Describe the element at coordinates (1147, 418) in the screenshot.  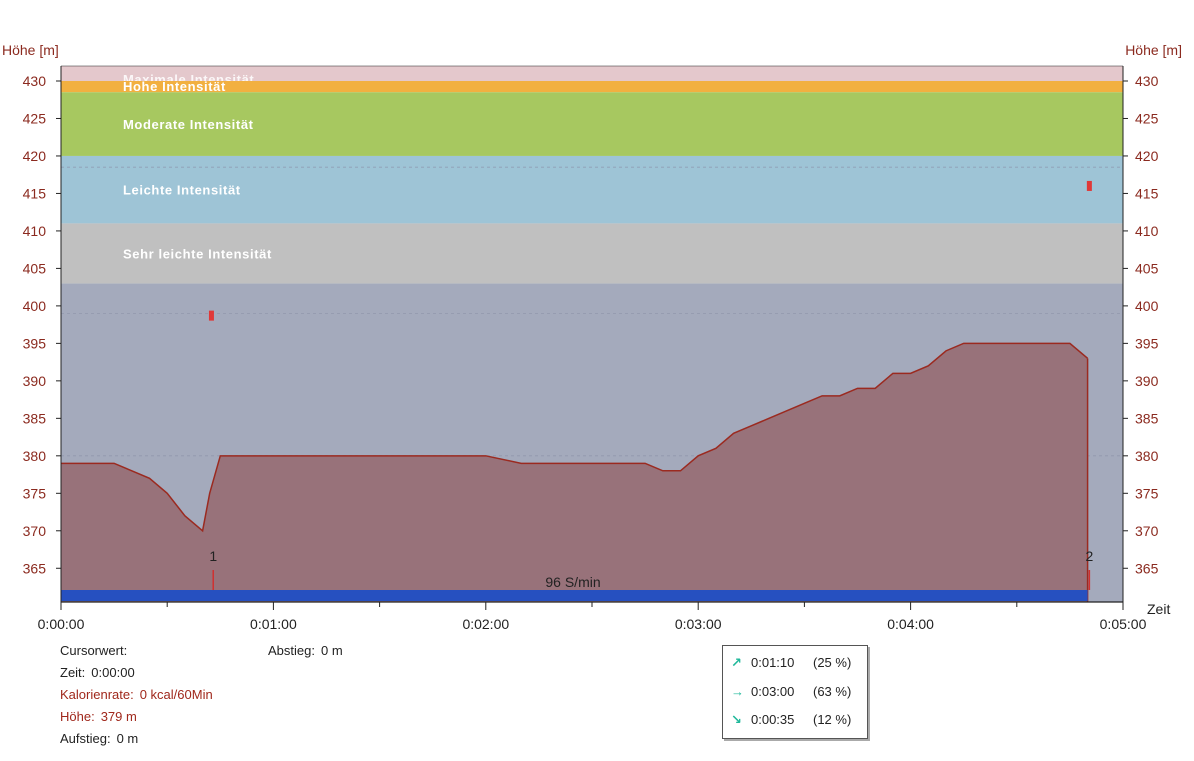
I see `y-tick-label-right: 385` at that location.